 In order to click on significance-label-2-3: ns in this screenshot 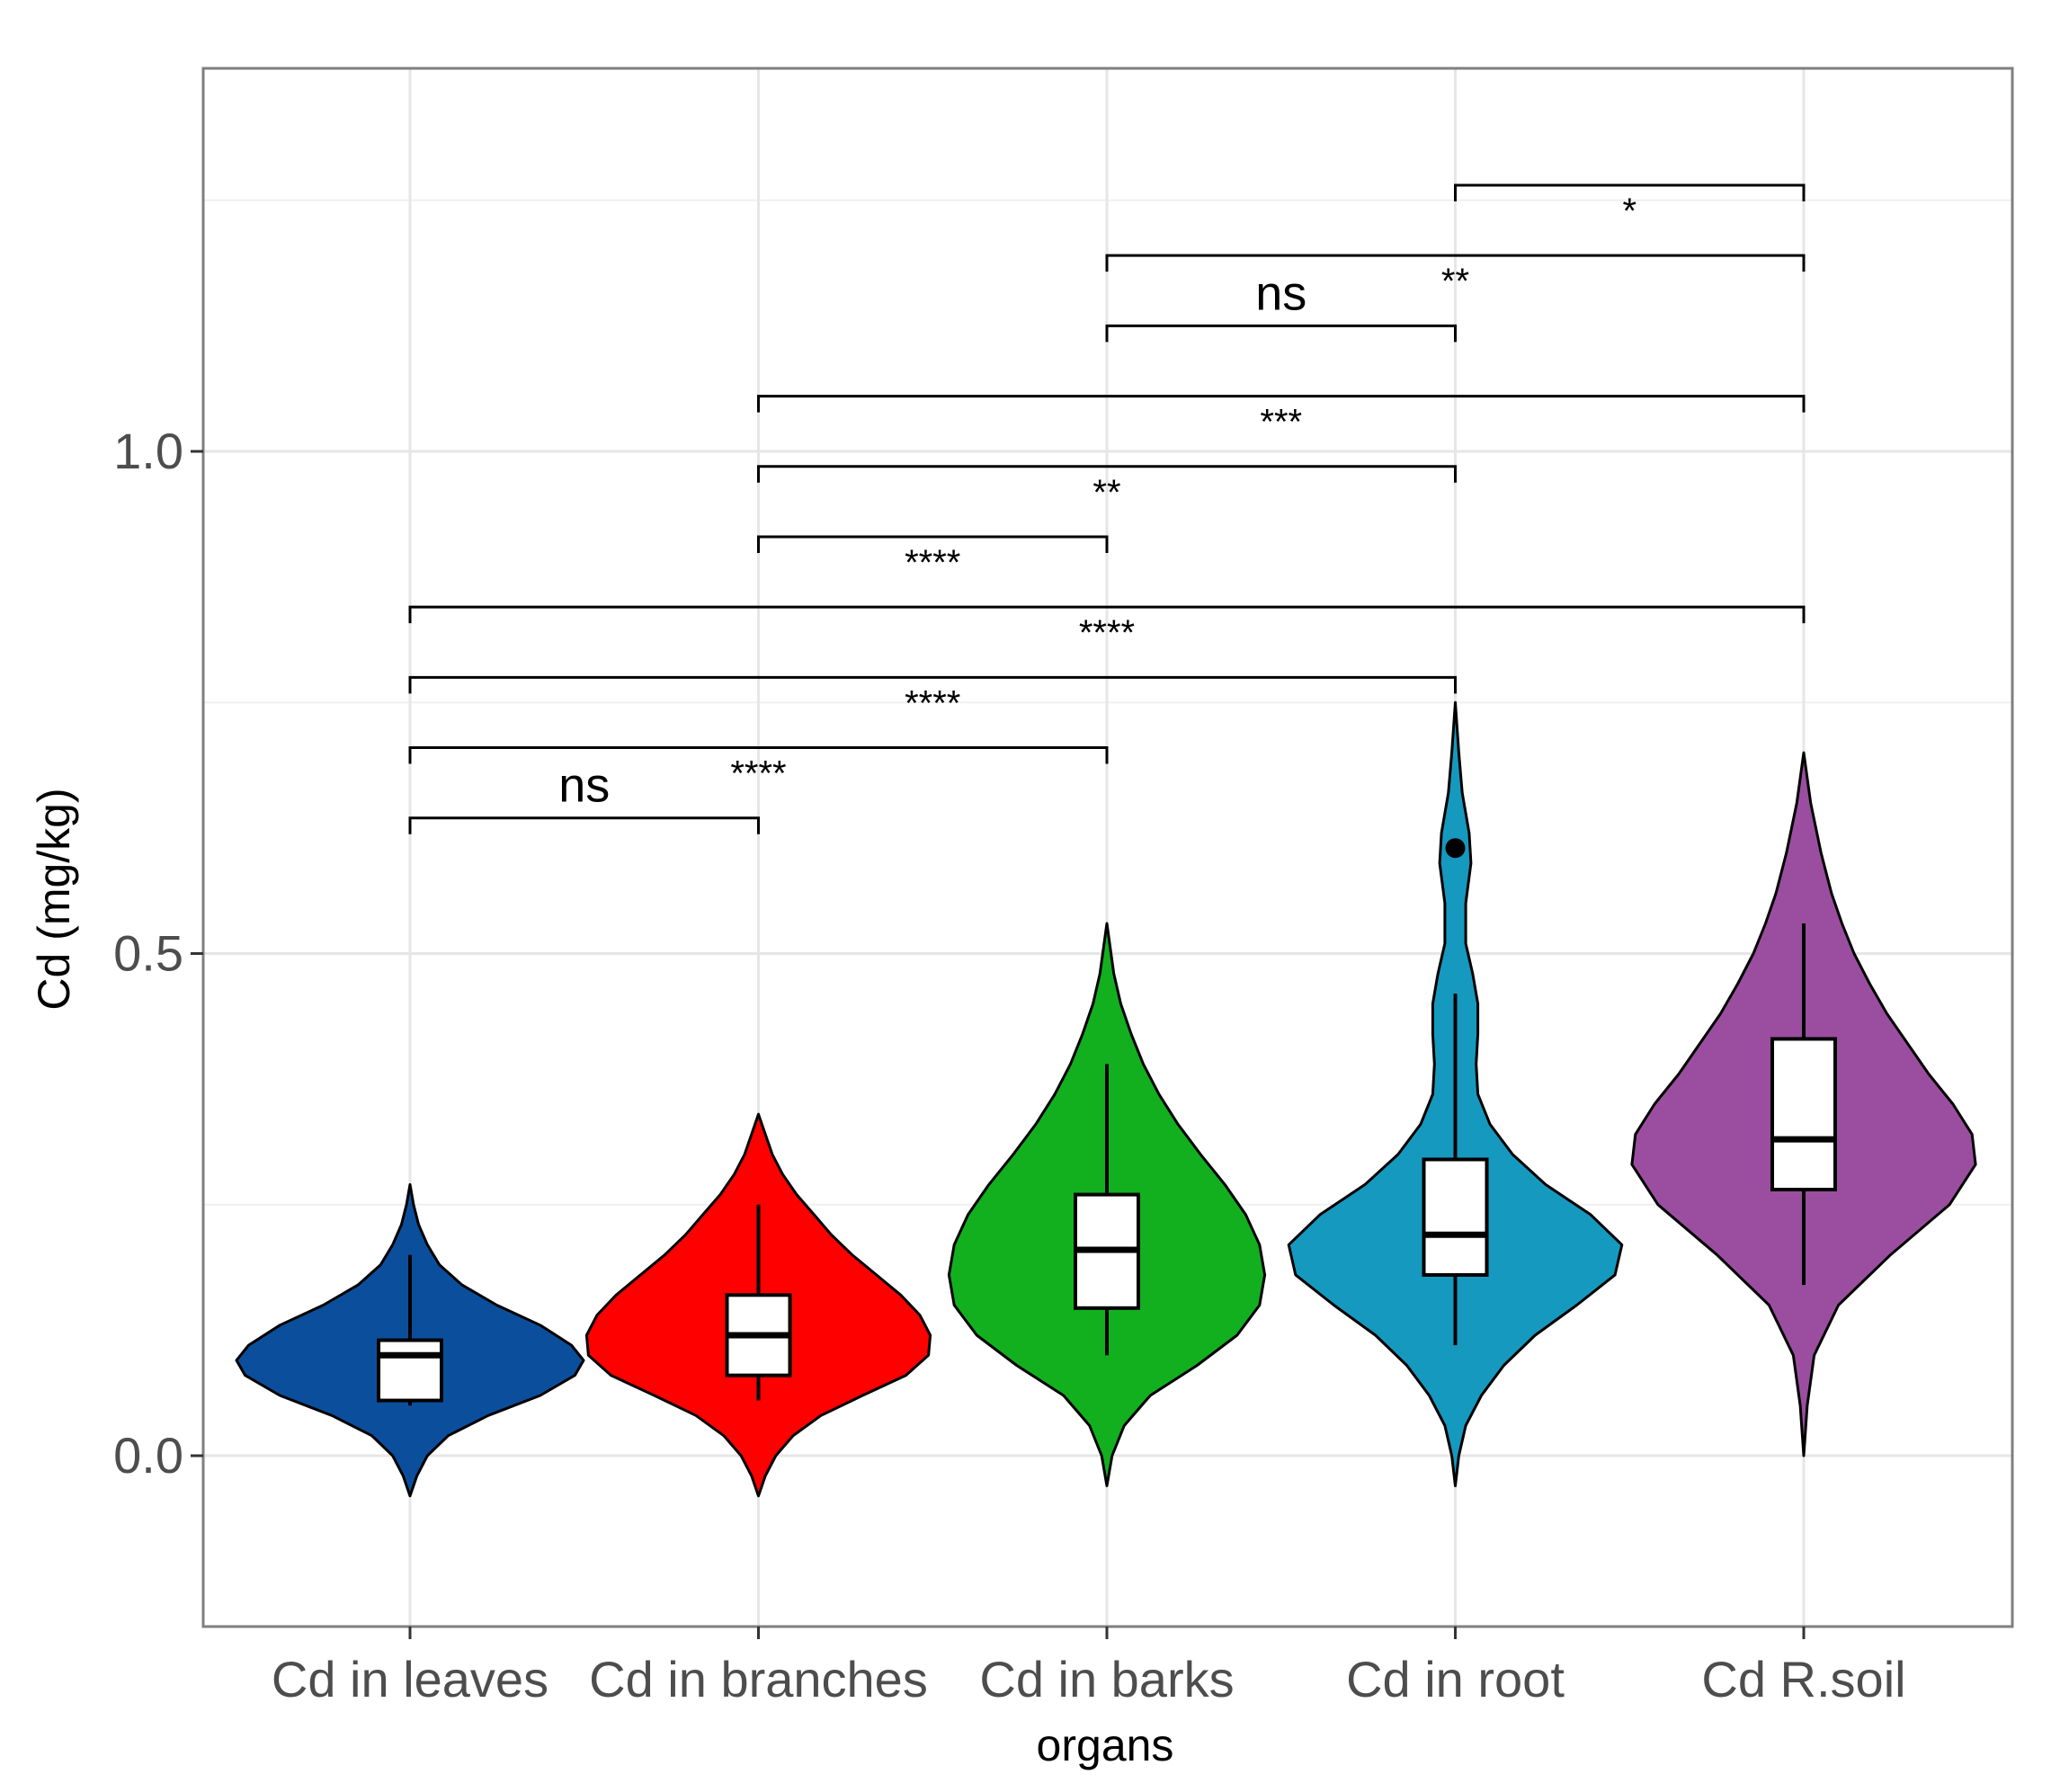, I will do `click(1280, 293)`.